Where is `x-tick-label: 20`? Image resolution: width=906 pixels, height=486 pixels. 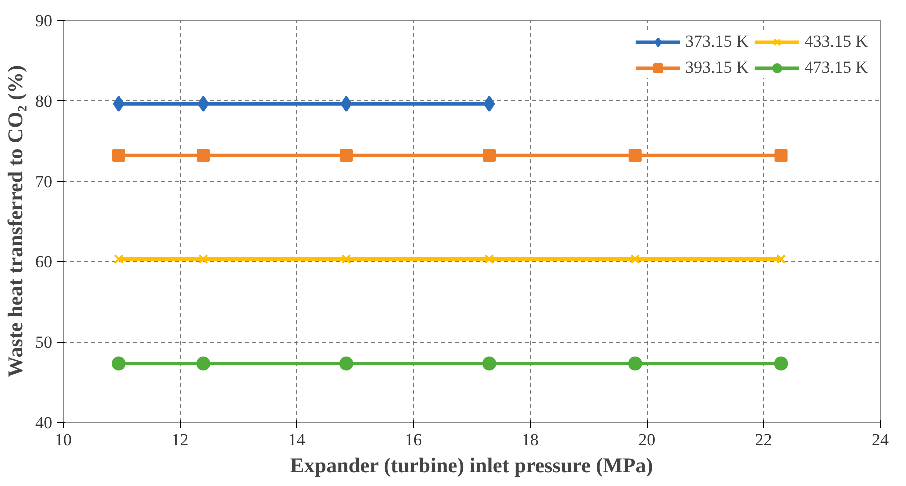
x-tick-label: 20 is located at coordinates (647, 440).